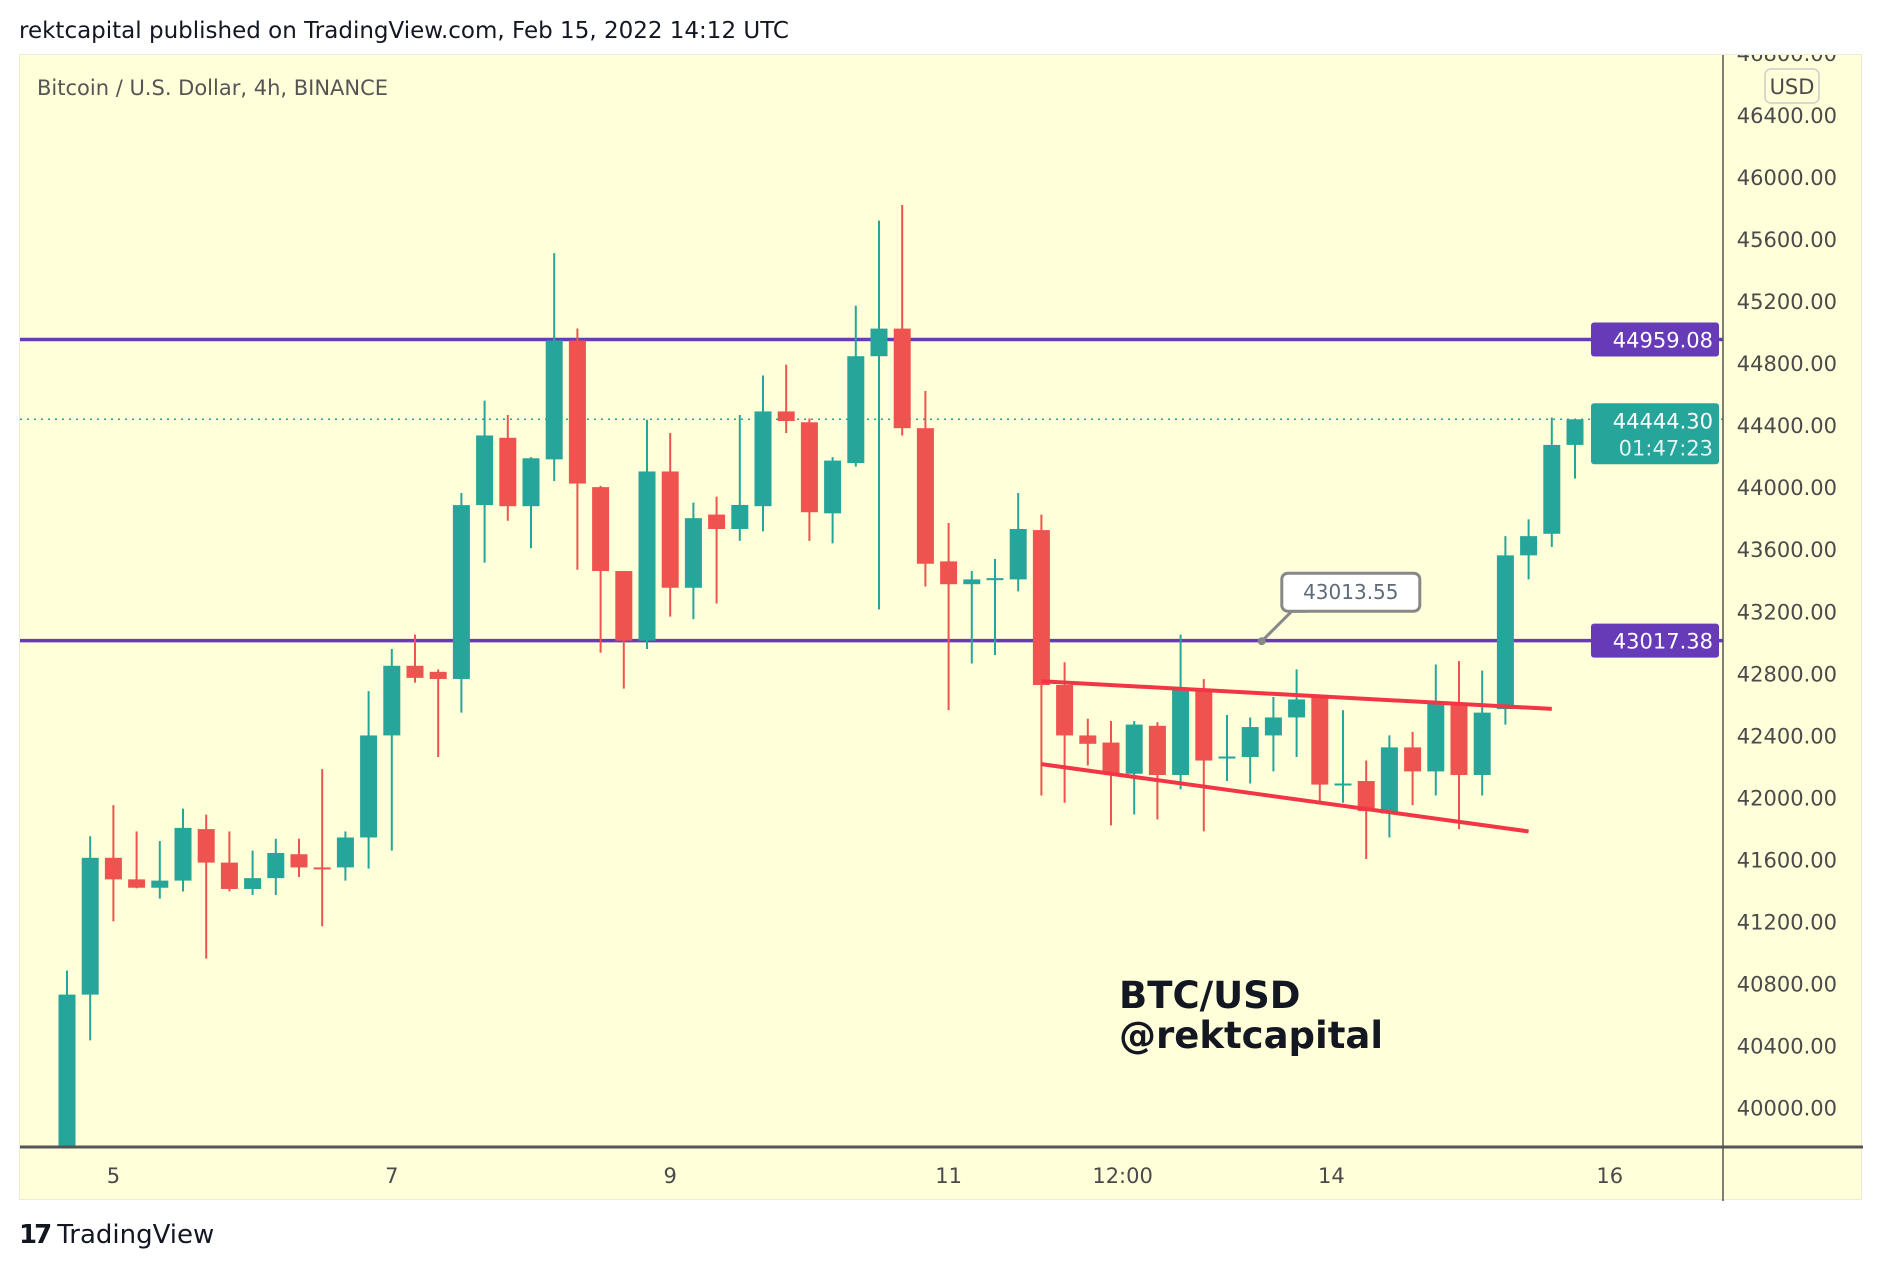 This screenshot has width=1880, height=1270. I want to click on callout-pointer, so click(1284, 626).